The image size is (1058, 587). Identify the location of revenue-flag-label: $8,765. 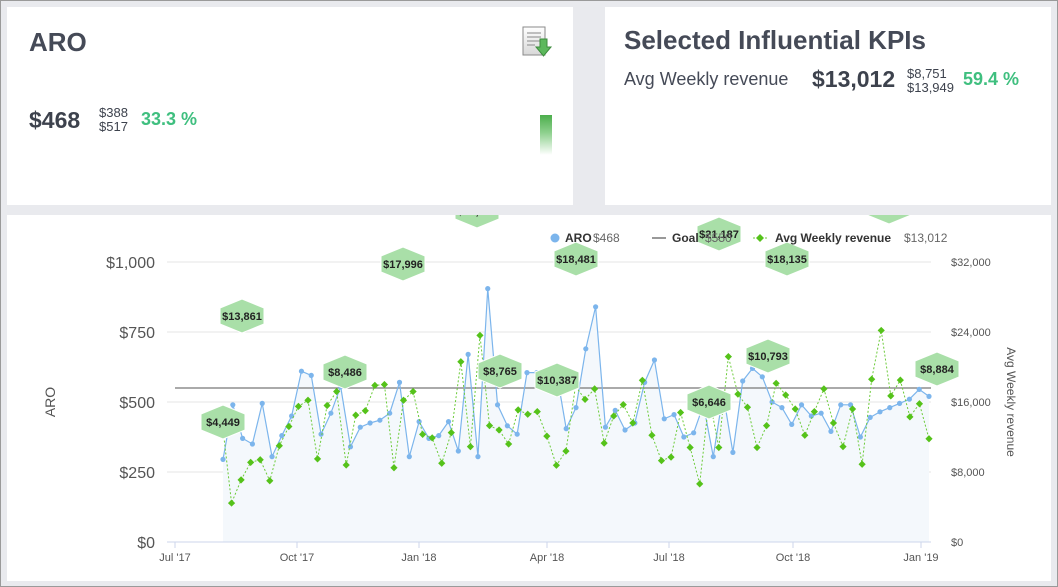
(500, 372).